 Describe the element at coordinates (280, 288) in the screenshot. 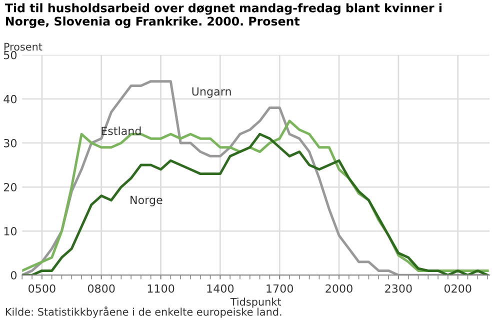

I see `x-tick-label: 1700` at that location.